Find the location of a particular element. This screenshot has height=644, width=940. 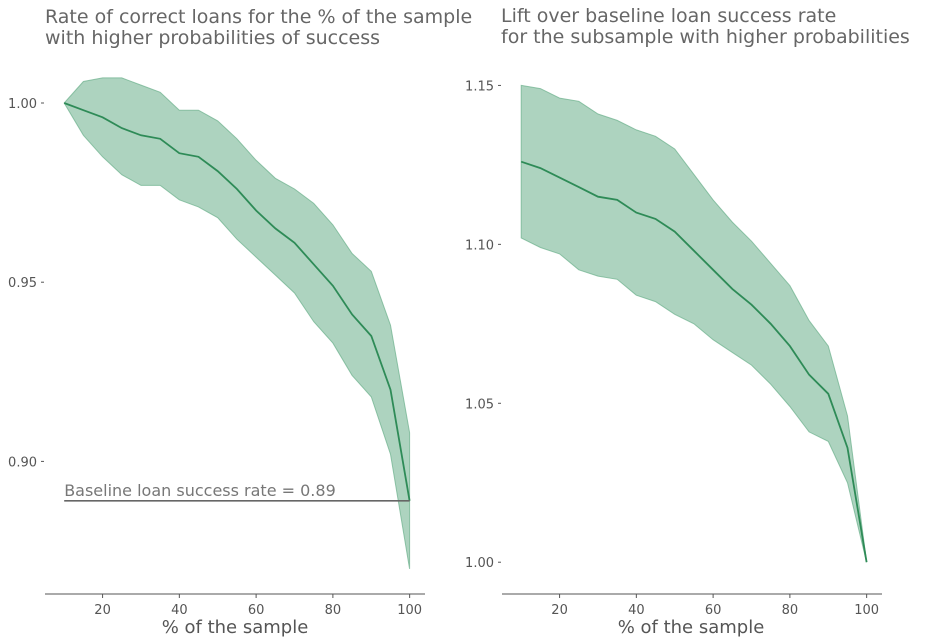

chart-title-line-1: Lift over baseline loan success rate is located at coordinates (668, 16).